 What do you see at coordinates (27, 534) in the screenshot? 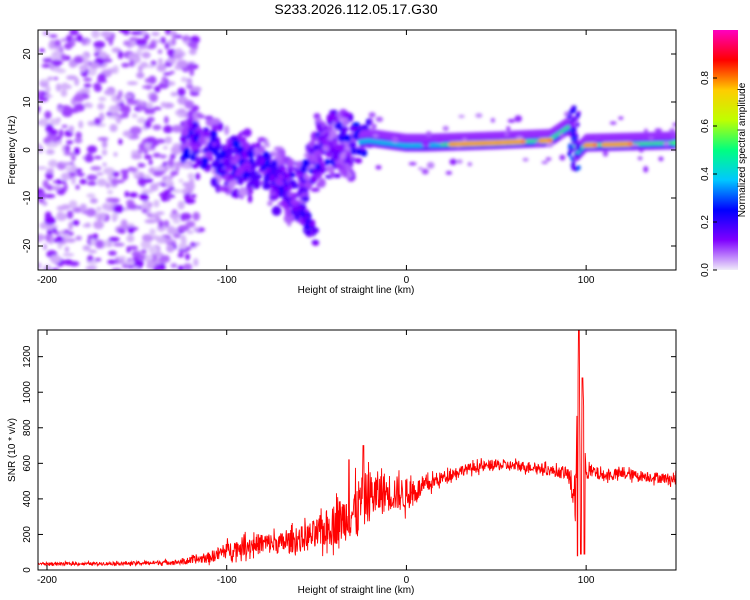
I see `snr-ytick-label: 200` at bounding box center [27, 534].